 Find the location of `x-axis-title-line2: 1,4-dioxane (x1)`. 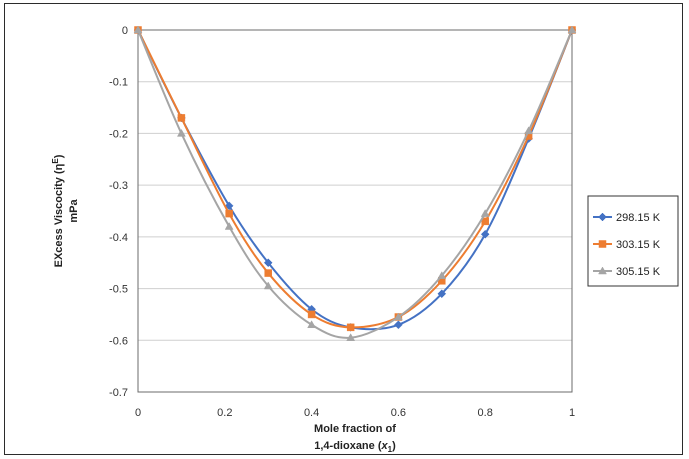

x-axis-title-line2: 1,4-dioxane (x1) is located at coordinates (355, 447).